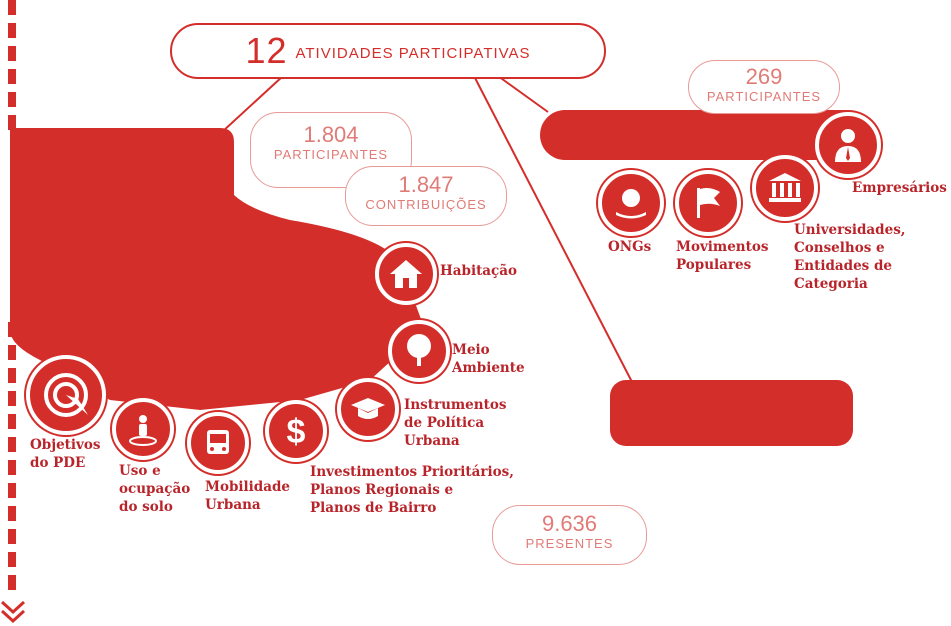 The width and height of the screenshot is (951, 626). I want to click on target-icon, so click(66, 395).